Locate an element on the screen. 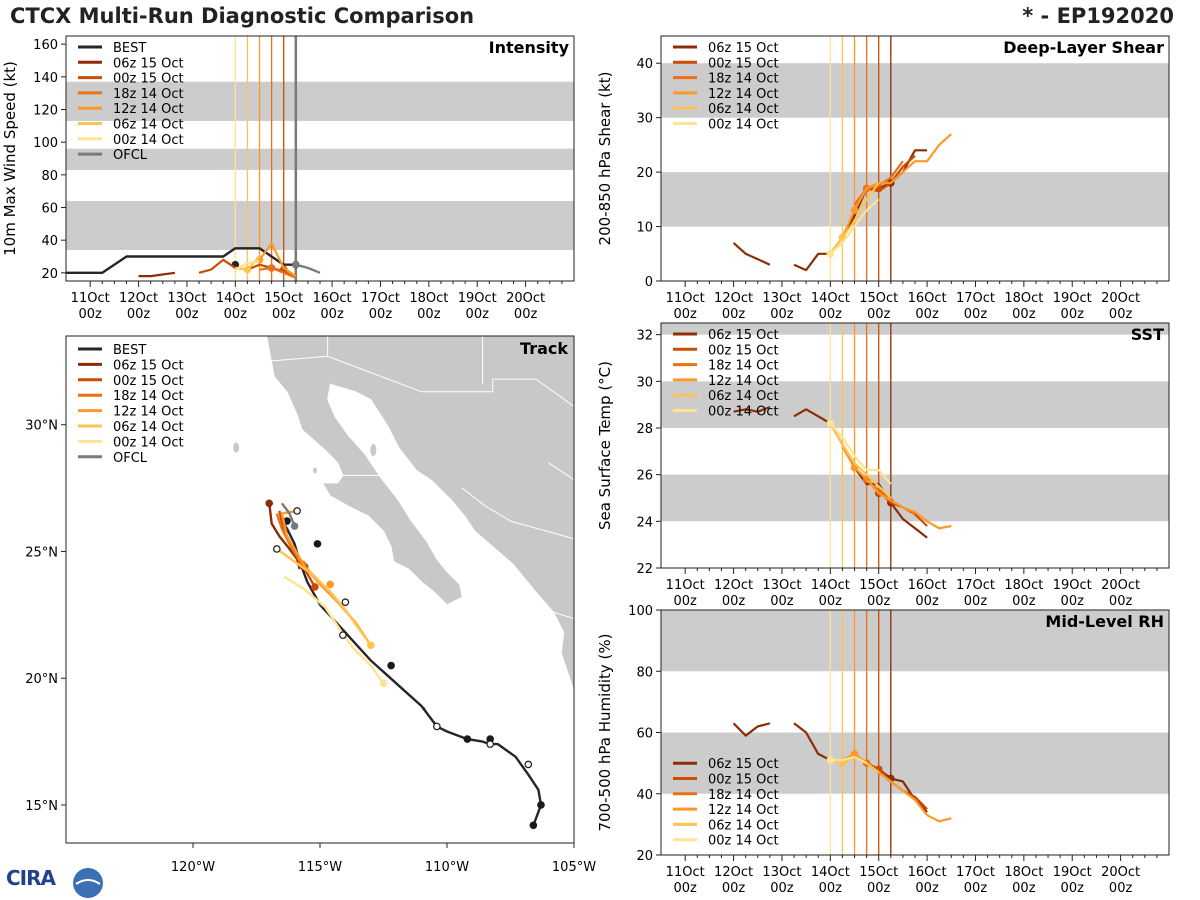 The height and width of the screenshot is (900, 1200). storm-id: * - EP192020 is located at coordinates (1098, 16).